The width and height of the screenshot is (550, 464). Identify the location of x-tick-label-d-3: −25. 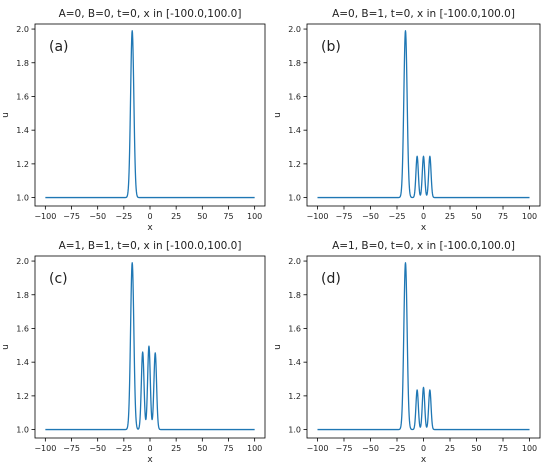
(397, 448).